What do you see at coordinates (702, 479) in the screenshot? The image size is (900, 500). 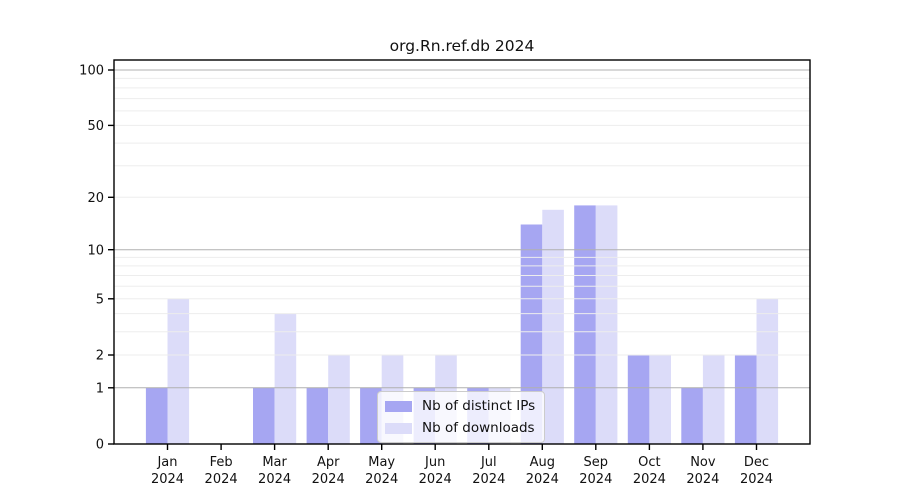 I see `x-tick-label-nov-year: 2024` at bounding box center [702, 479].